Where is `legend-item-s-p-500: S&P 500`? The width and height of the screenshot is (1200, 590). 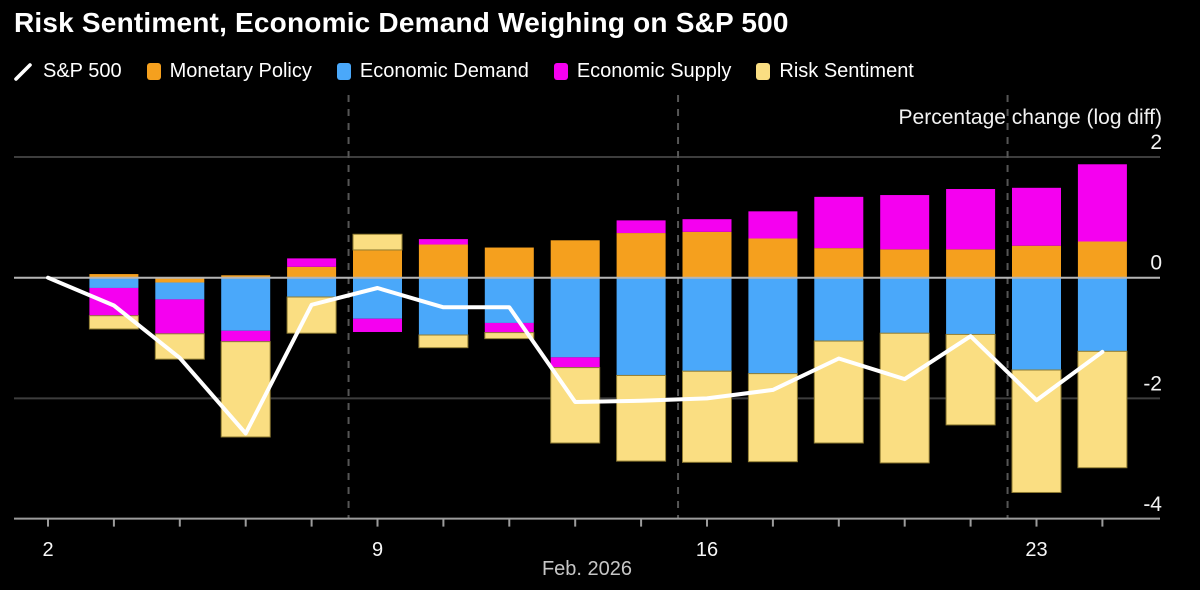 legend-item-s-p-500: S&P 500 is located at coordinates (68, 71).